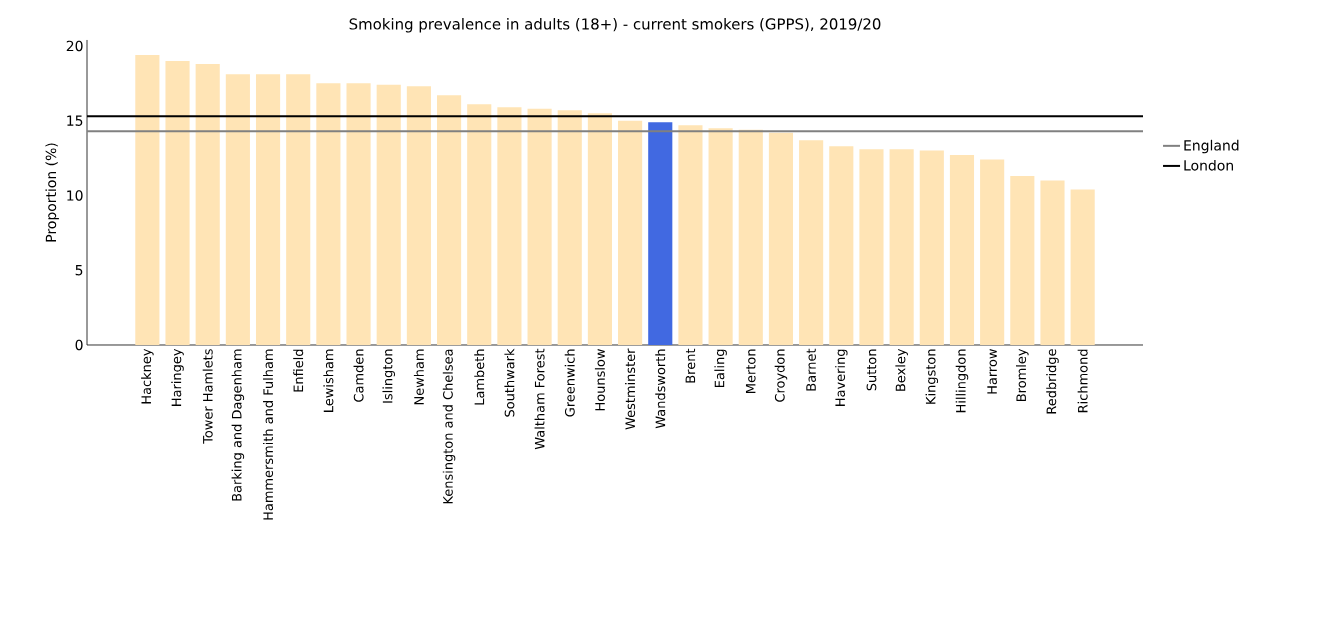 The width and height of the screenshot is (1327, 633). Describe the element at coordinates (1022, 374) in the screenshot. I see `x-tick-label: Bromley` at that location.